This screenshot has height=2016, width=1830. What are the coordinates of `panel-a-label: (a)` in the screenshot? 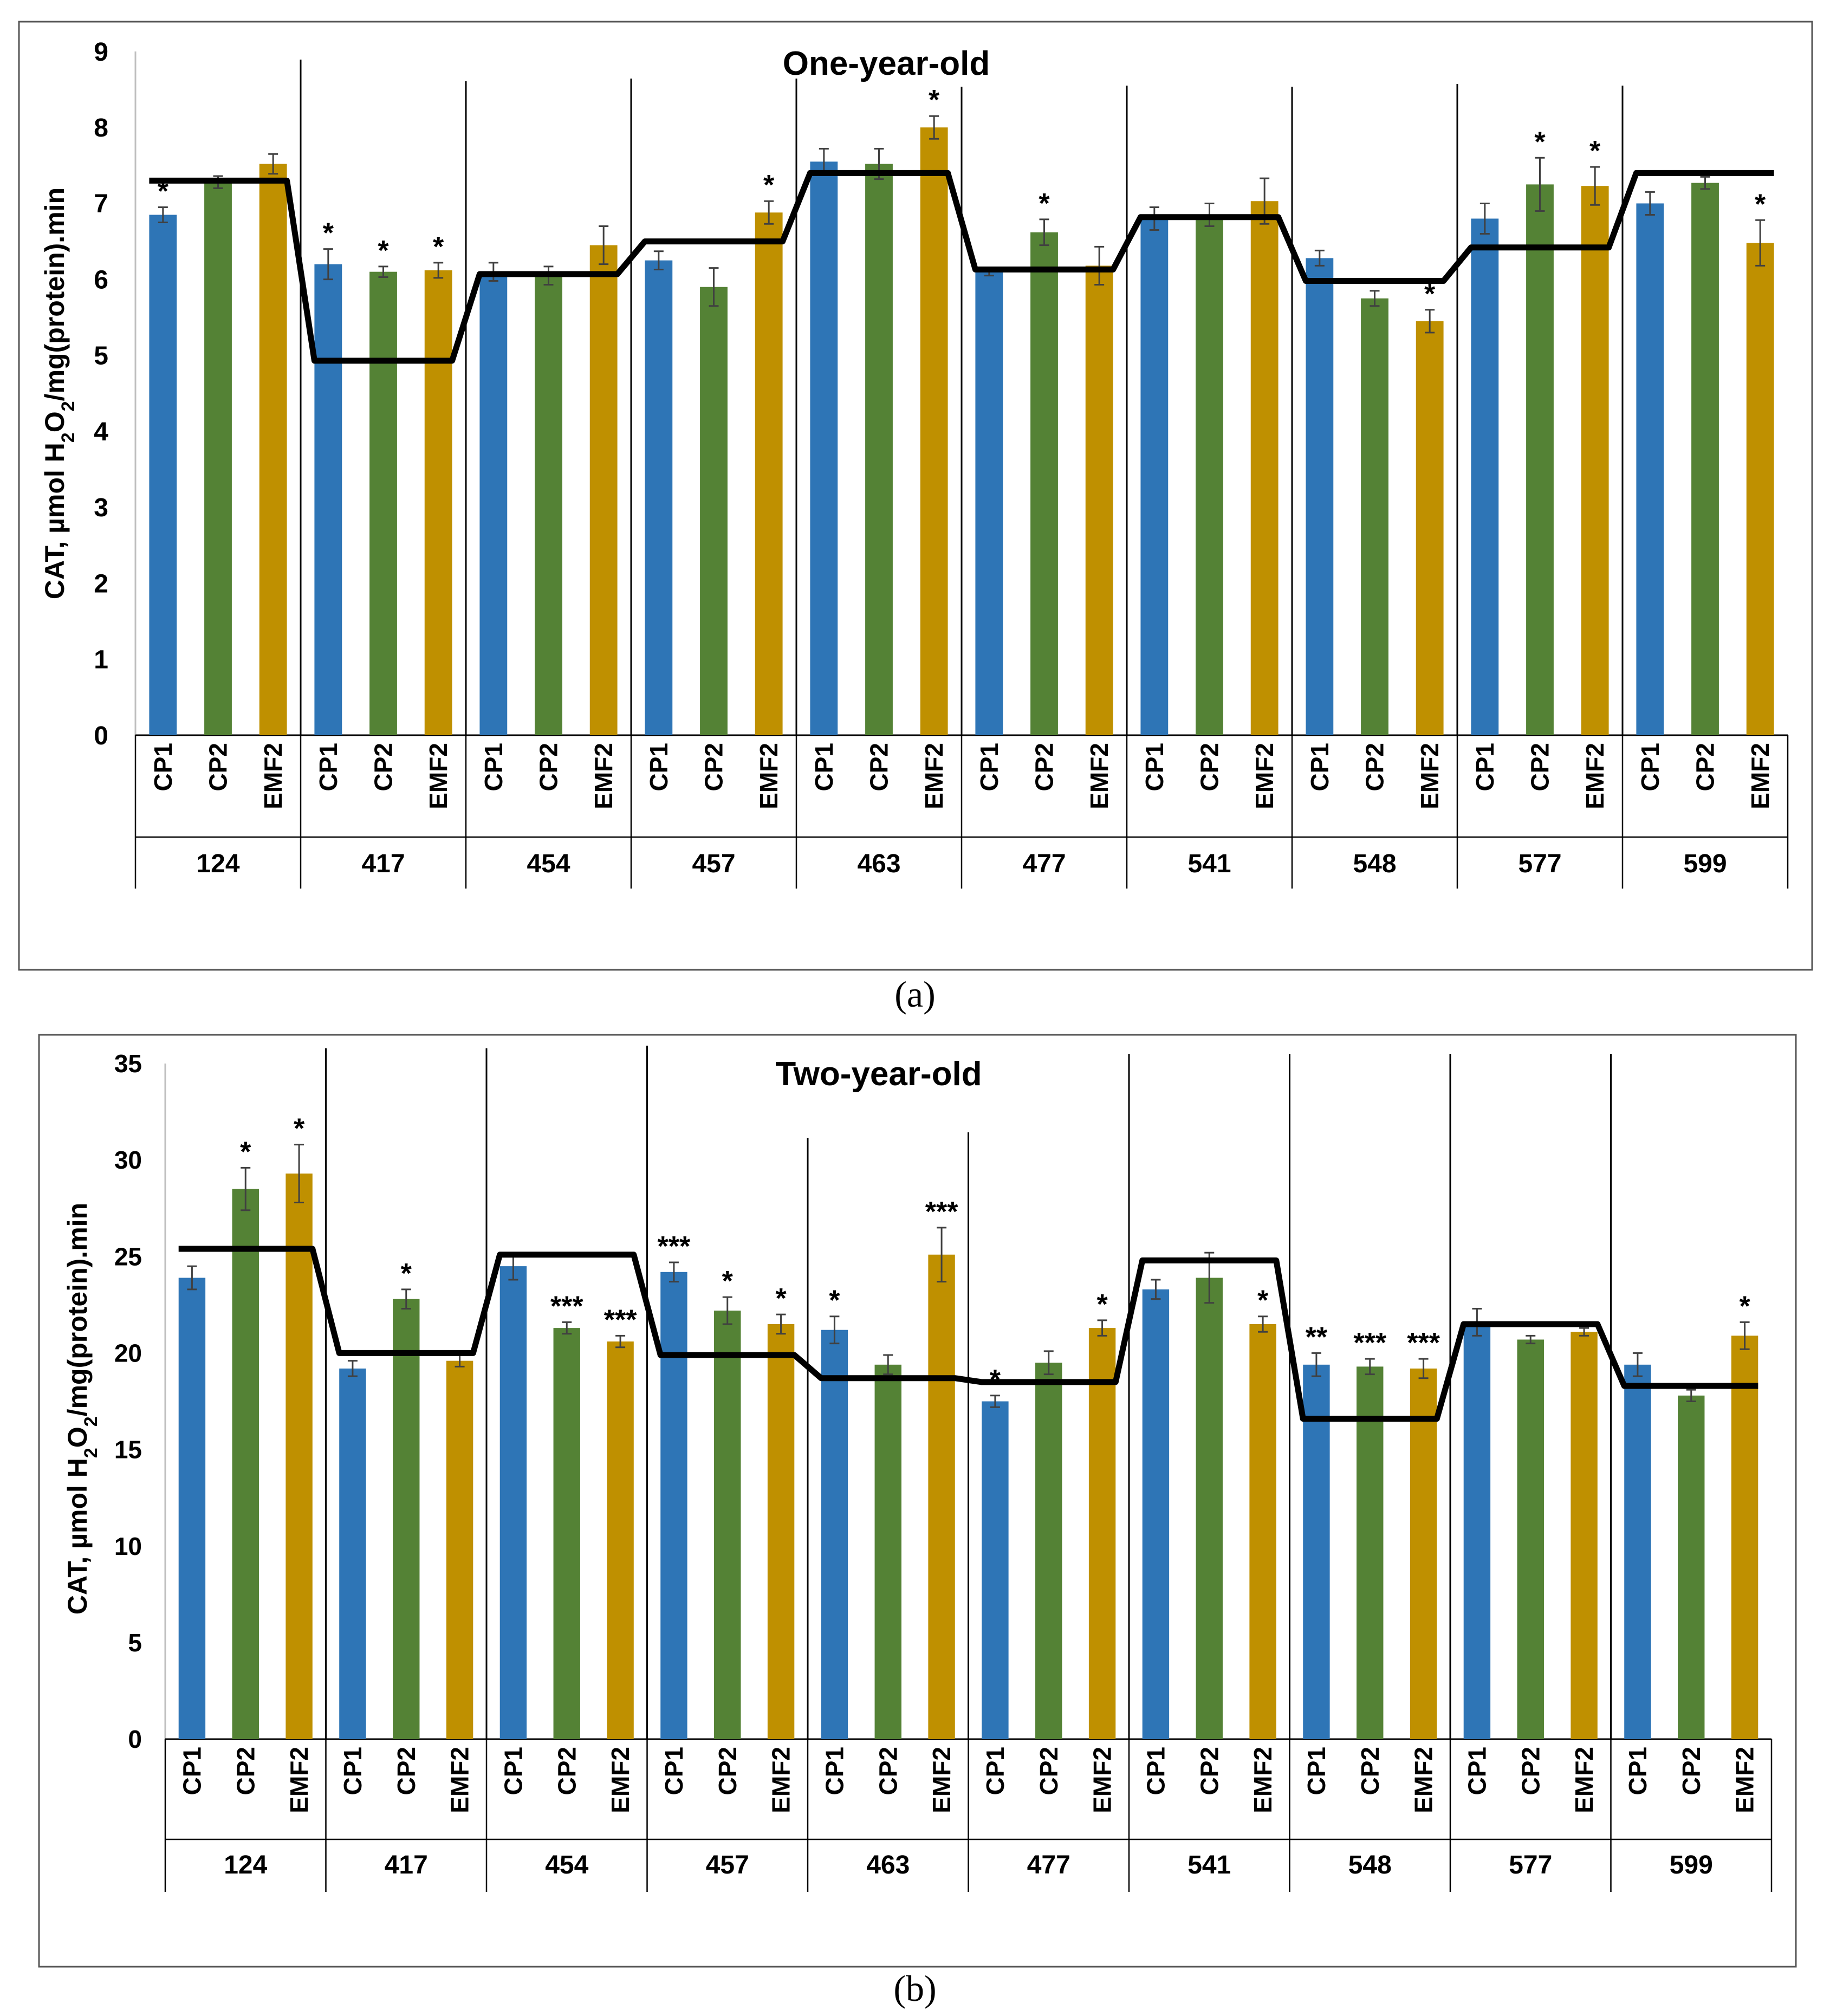 It's located at (914, 994).